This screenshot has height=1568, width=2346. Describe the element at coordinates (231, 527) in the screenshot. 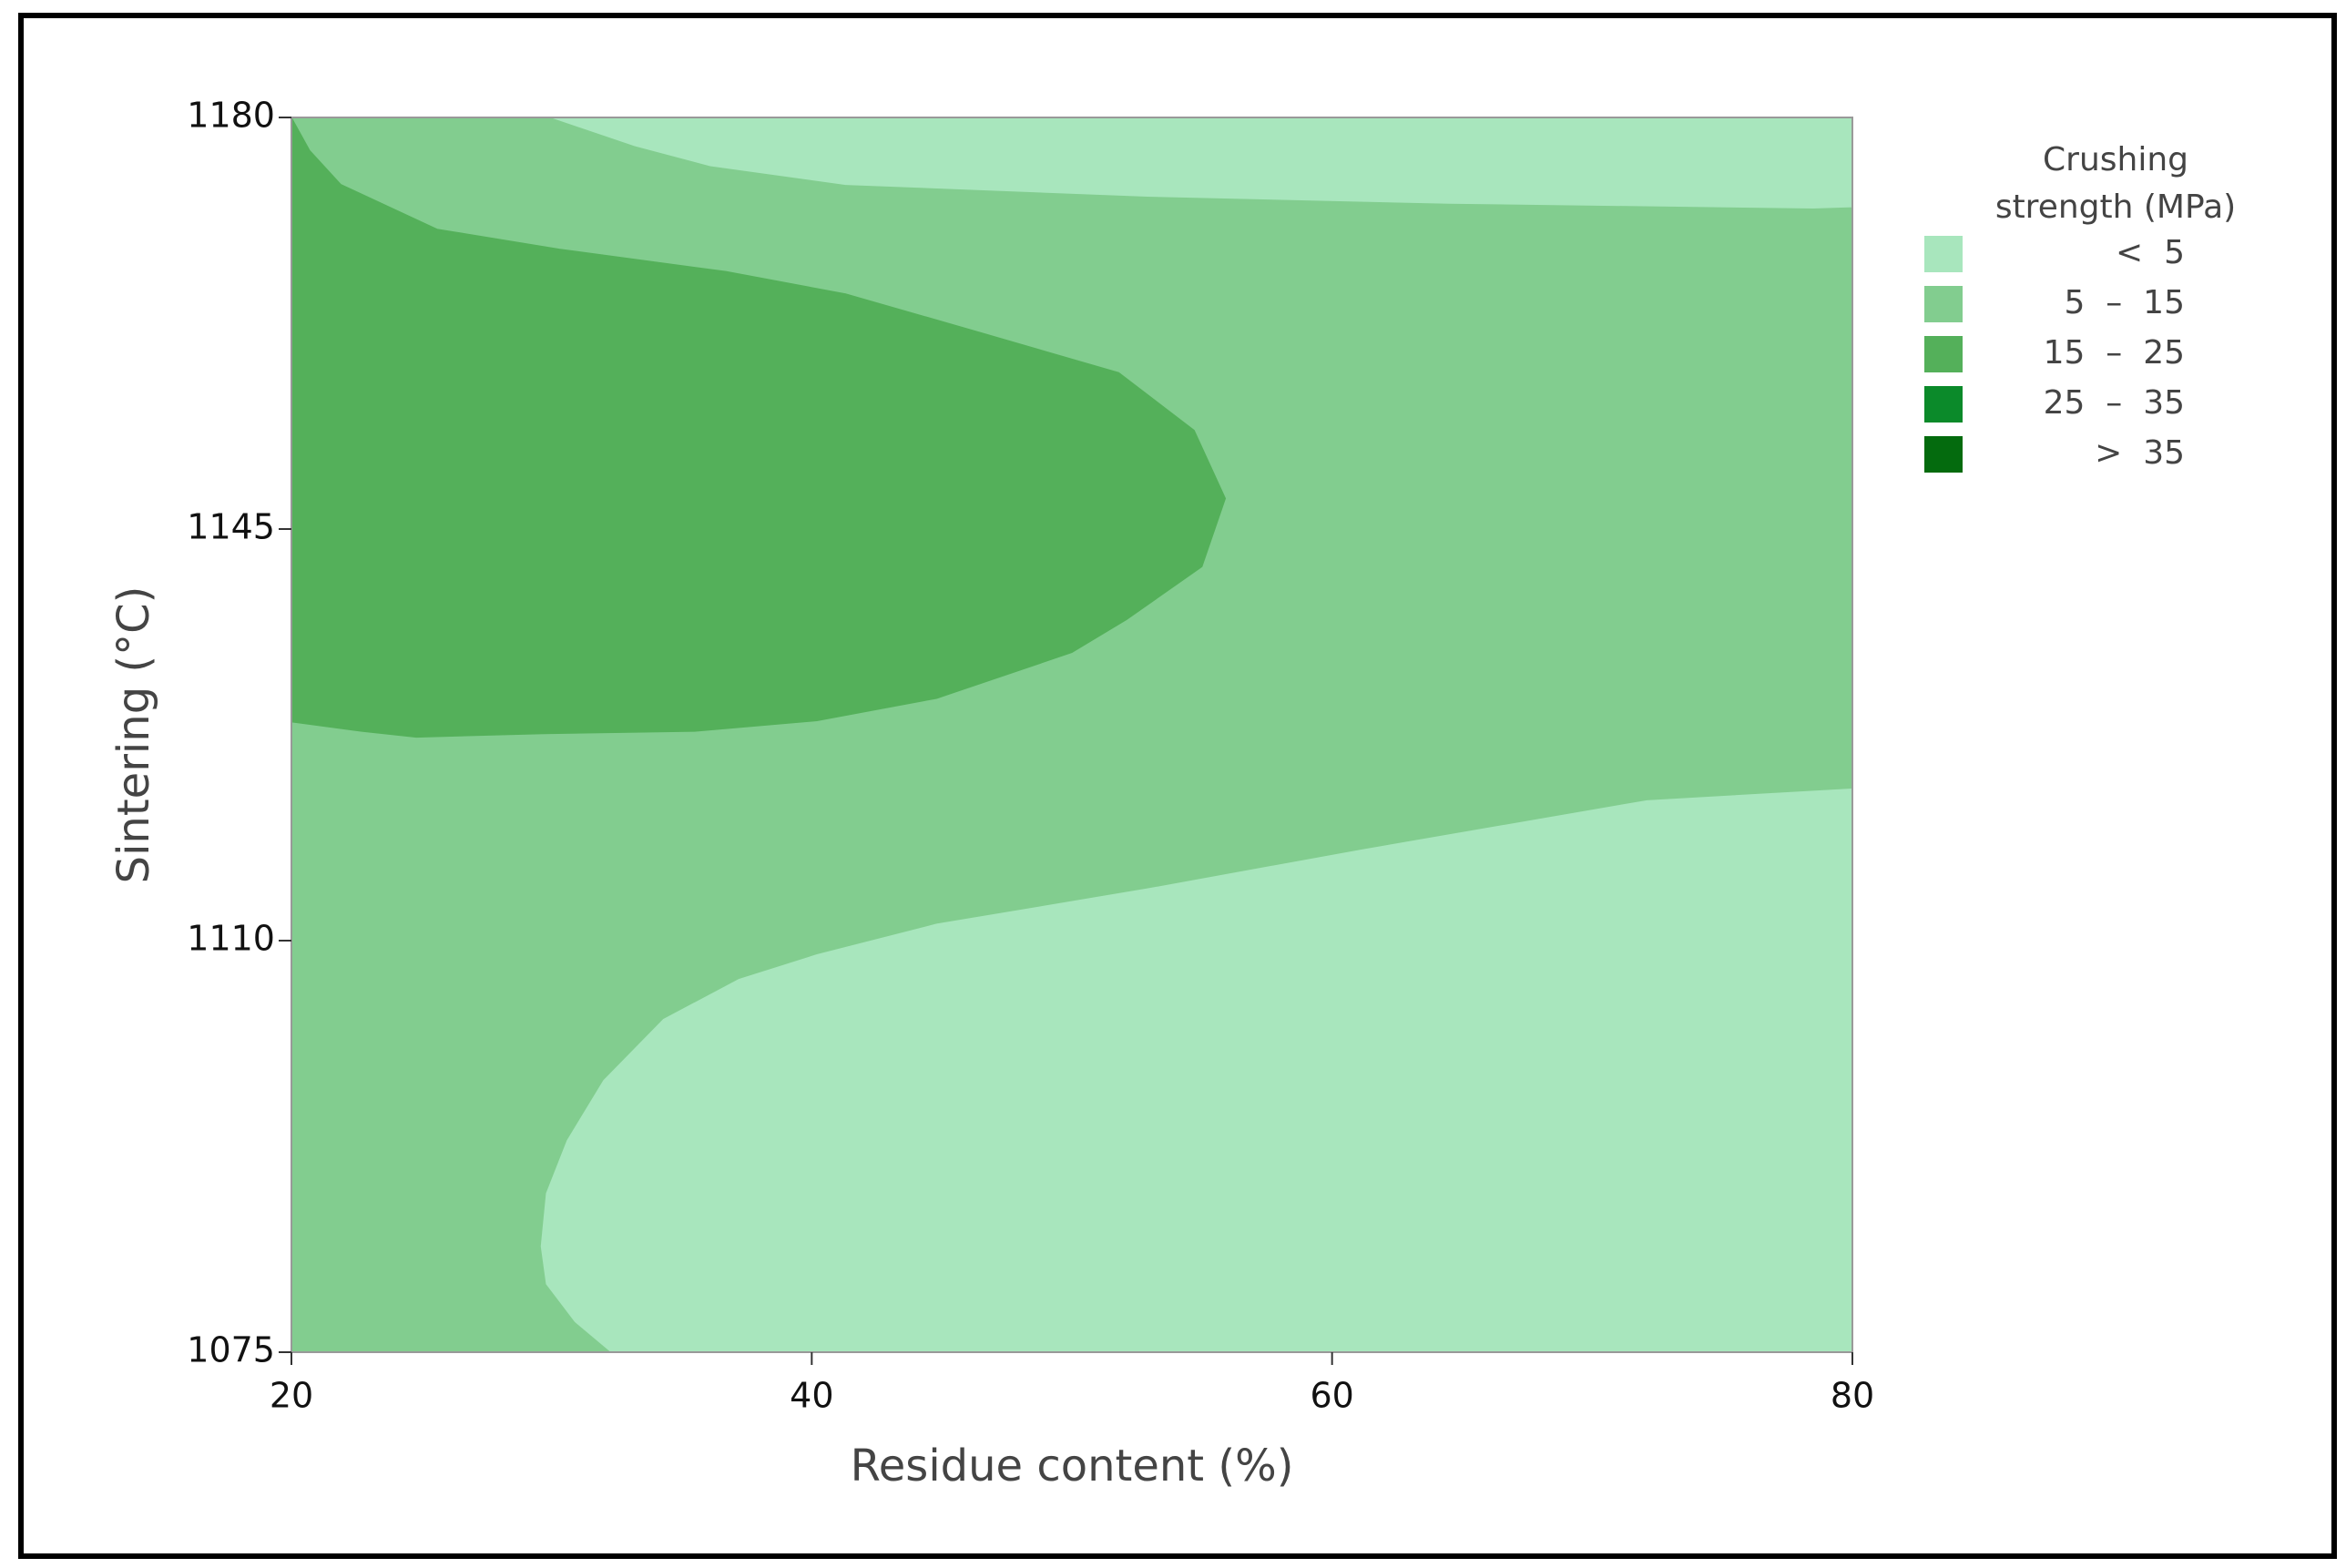

I see `y-tick-label: 1145` at that location.